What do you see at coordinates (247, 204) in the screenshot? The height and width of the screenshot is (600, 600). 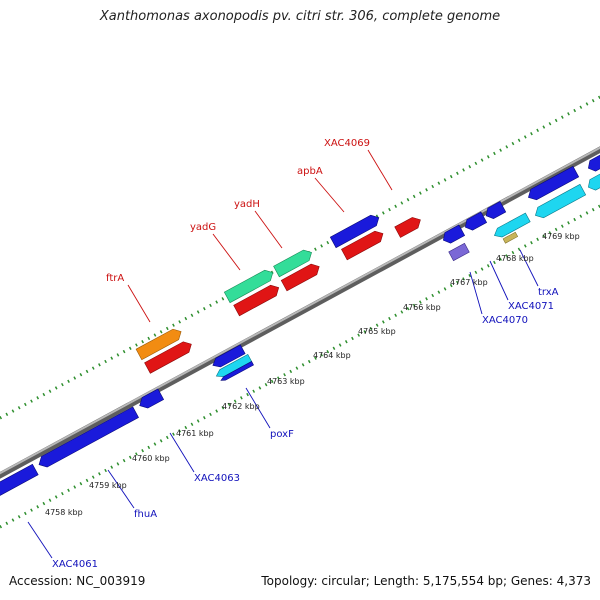 I see `gene-label-yadH: yadH` at bounding box center [247, 204].